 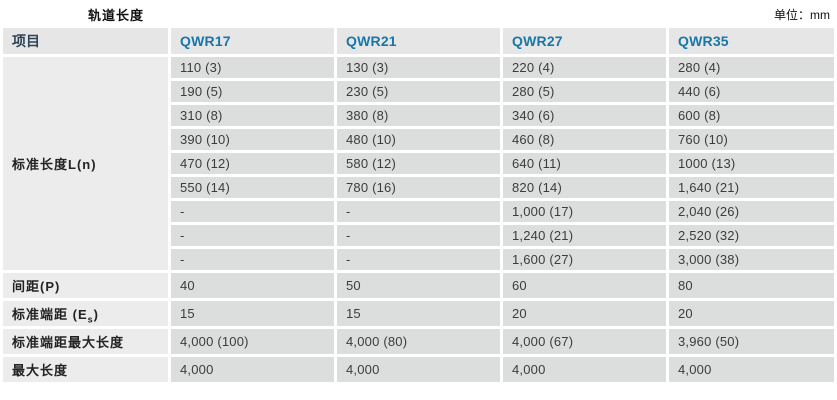 What do you see at coordinates (252, 285) in the screenshot?
I see `cell-value: 40` at bounding box center [252, 285].